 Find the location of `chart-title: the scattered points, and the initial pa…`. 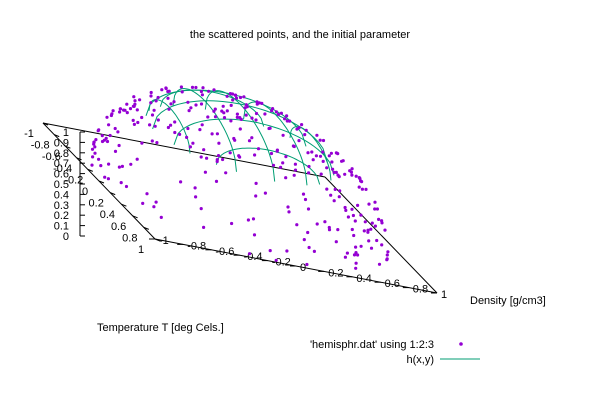

chart-title: the scattered points, and the initial pa… is located at coordinates (300, 35).